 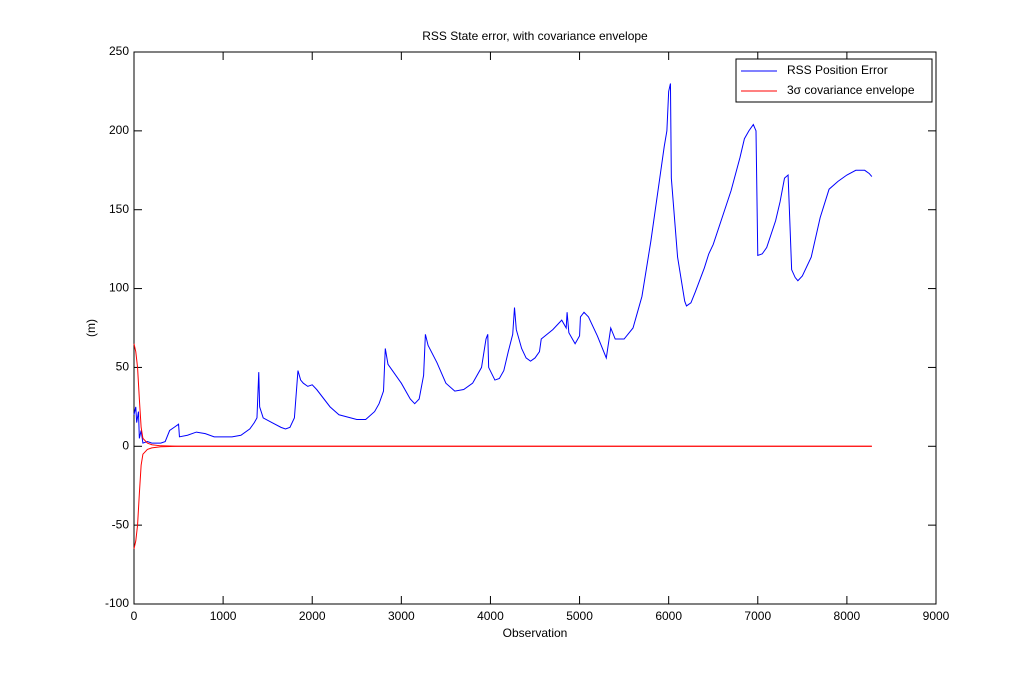 What do you see at coordinates (121, 524) in the screenshot?
I see `y-tick-label: -50` at bounding box center [121, 524].